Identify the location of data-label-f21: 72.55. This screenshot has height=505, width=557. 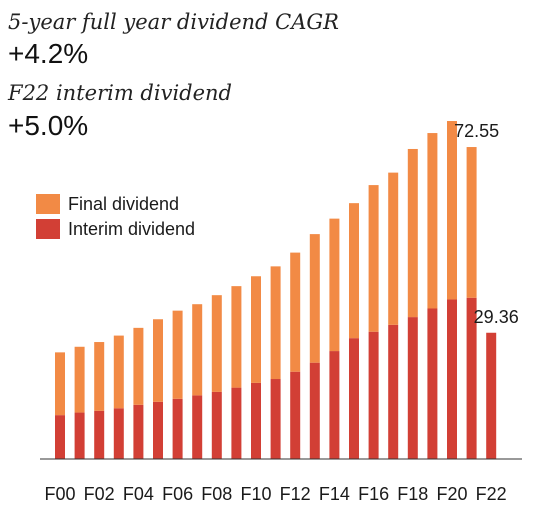
(476, 131).